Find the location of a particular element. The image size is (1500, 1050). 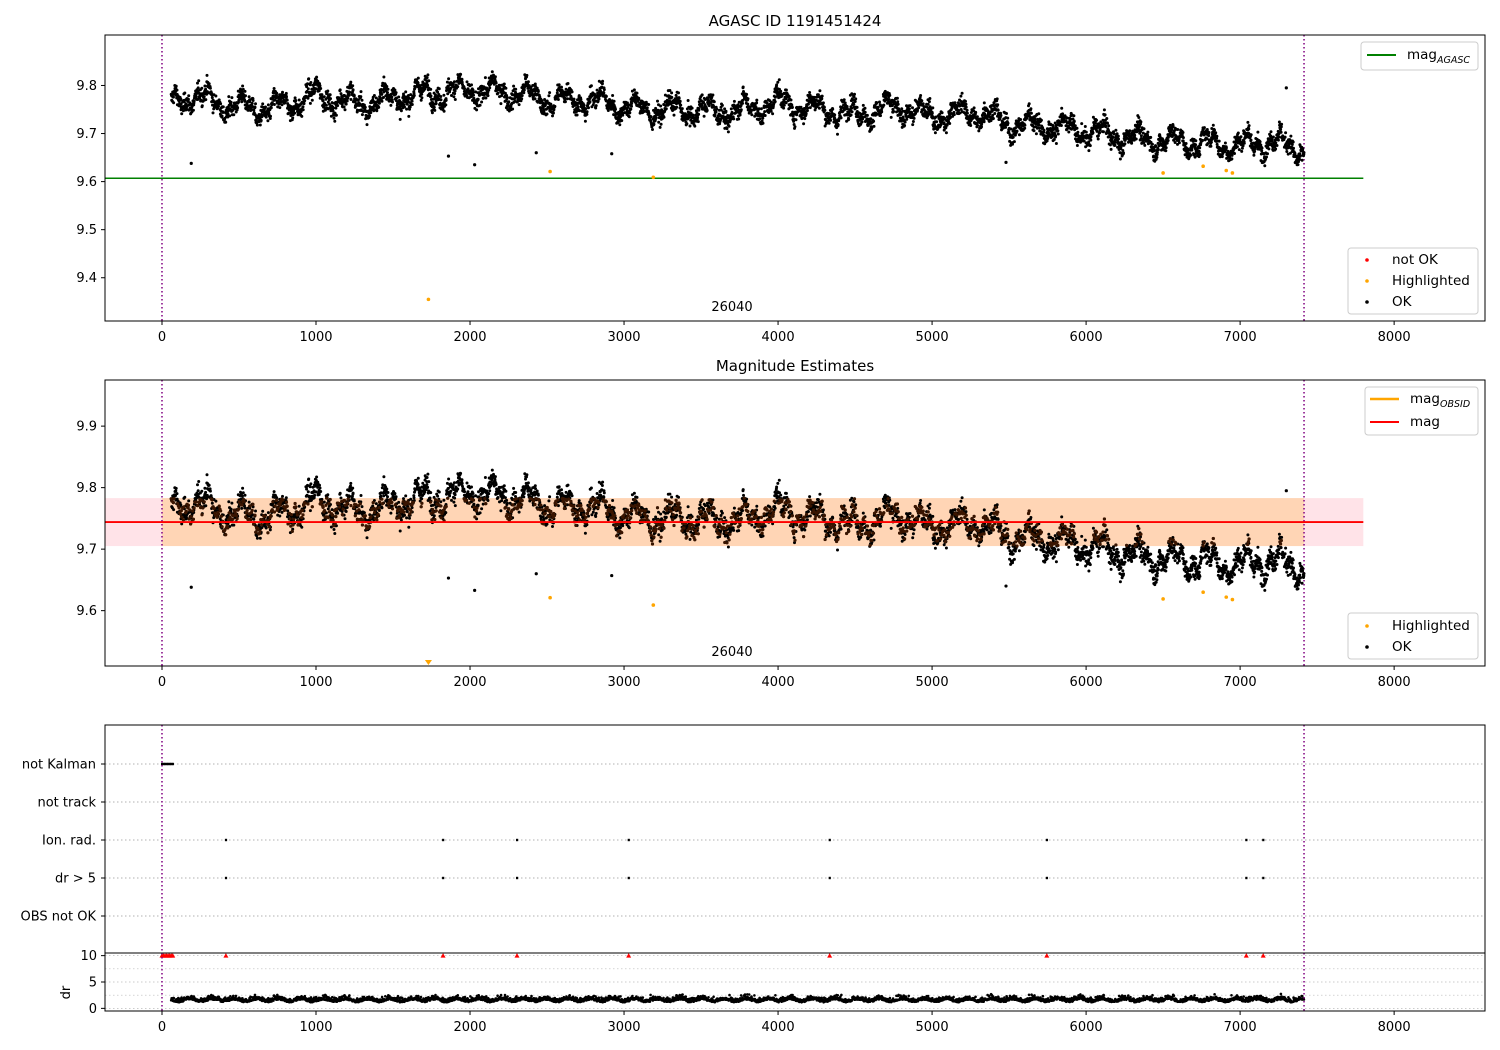

agasc-panel-title: AGASC ID 1191451424 is located at coordinates (795, 21).